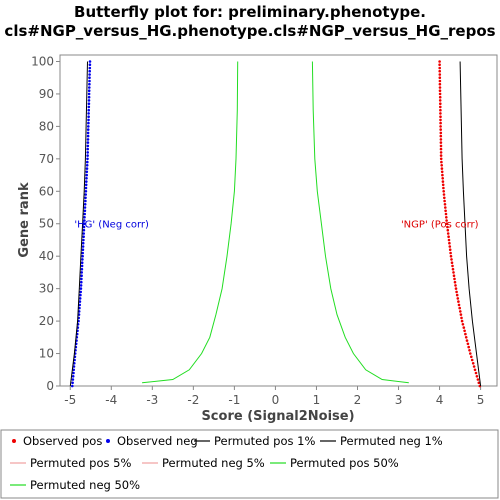  I want to click on y-tick-label: 50, so click(46, 224).